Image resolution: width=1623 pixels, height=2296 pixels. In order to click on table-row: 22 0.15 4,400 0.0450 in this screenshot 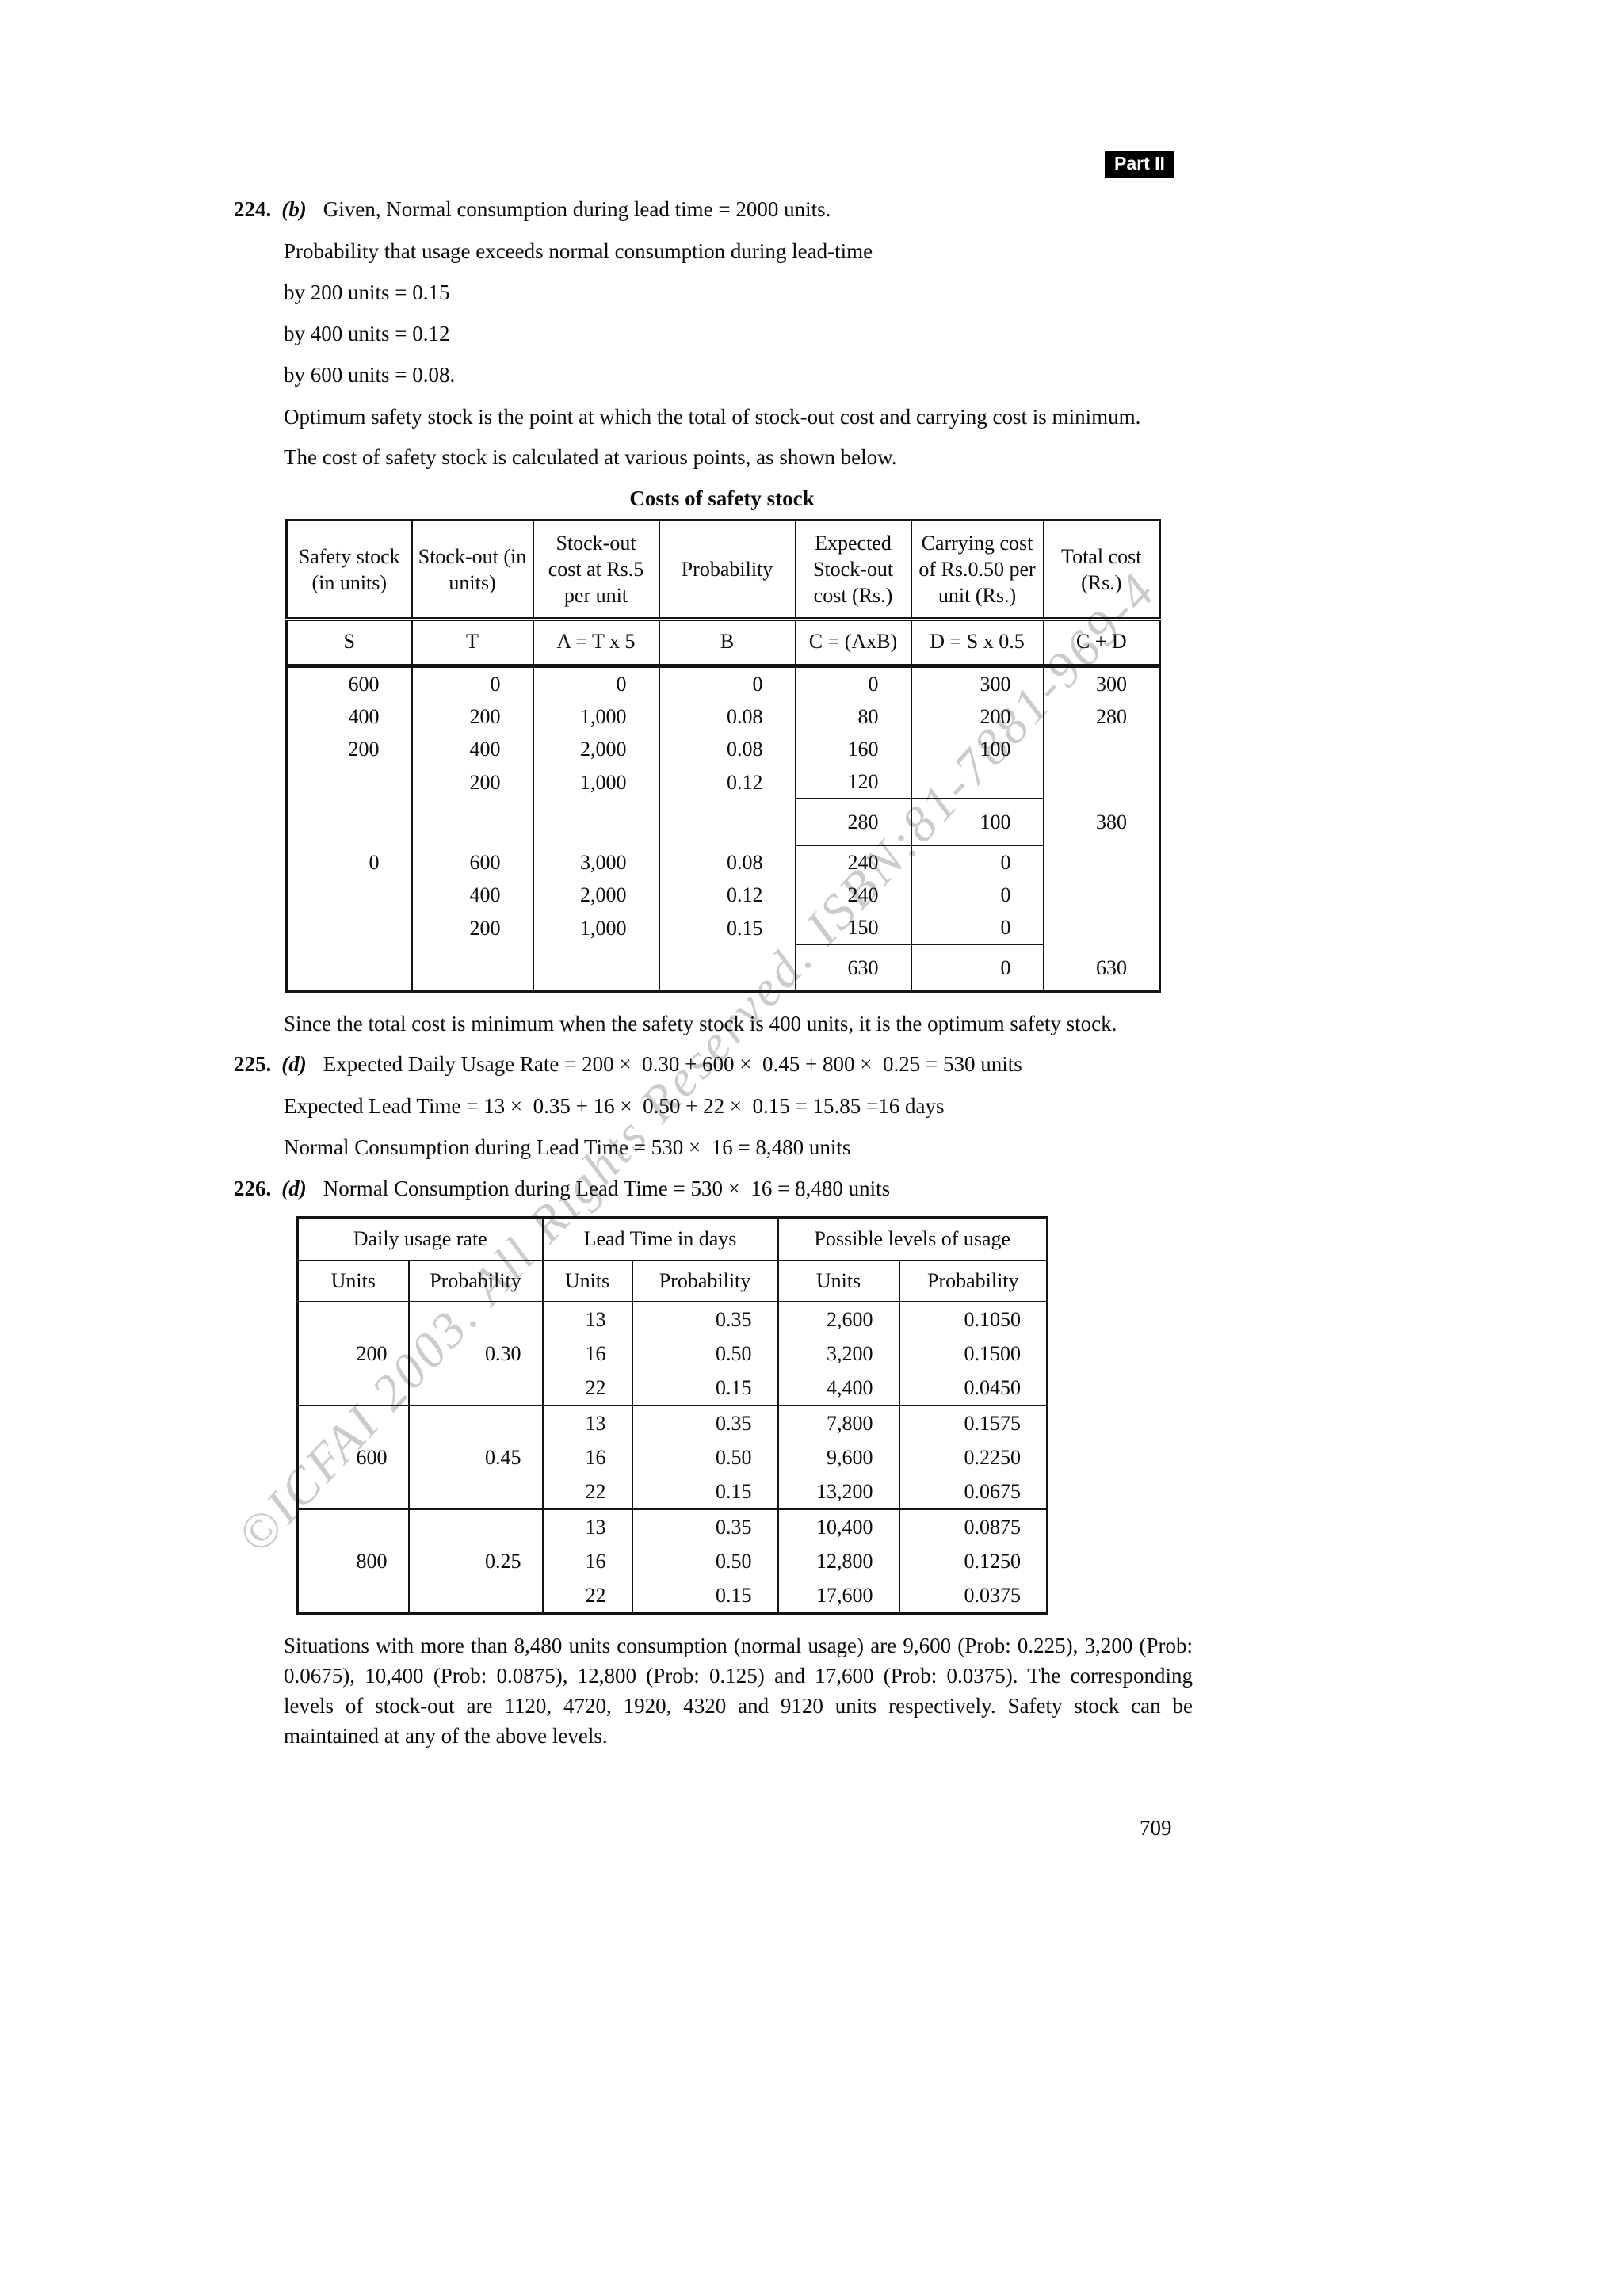, I will do `click(673, 1388)`.